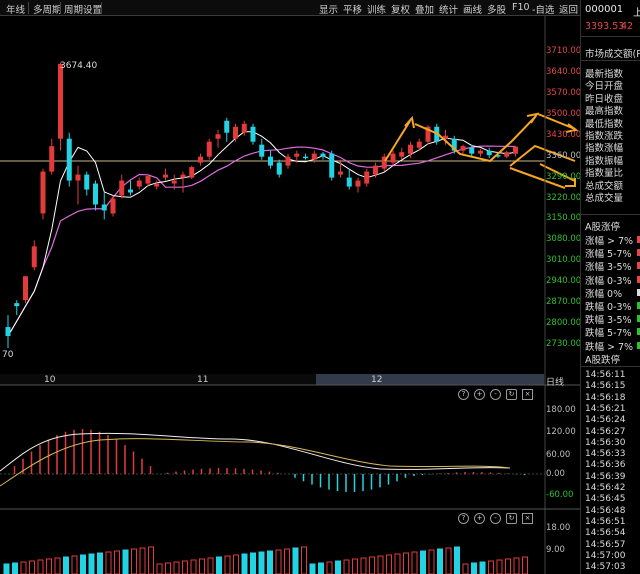 The width and height of the screenshot is (640, 574). I want to click on index-item: 昨日收盘, so click(604, 99).